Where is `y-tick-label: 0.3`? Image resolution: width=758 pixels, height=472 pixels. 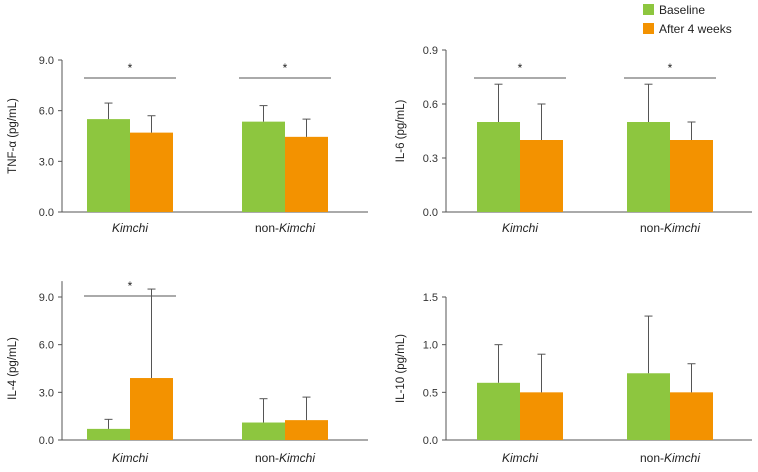 y-tick-label: 0.3 is located at coordinates (430, 159).